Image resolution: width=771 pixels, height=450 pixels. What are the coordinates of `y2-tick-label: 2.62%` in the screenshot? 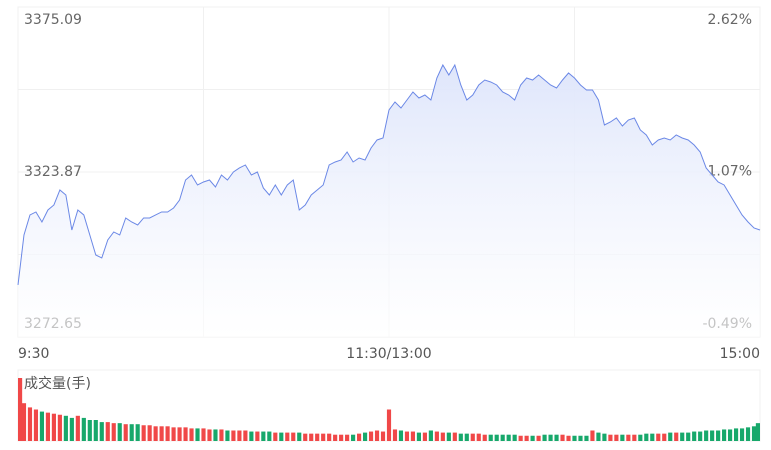 It's located at (730, 20).